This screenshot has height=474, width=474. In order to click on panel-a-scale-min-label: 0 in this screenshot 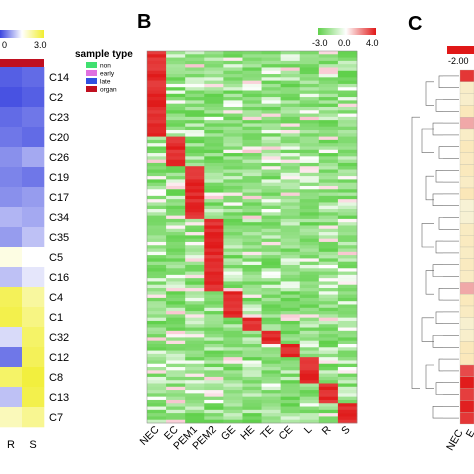, I will do `click(4, 45)`.